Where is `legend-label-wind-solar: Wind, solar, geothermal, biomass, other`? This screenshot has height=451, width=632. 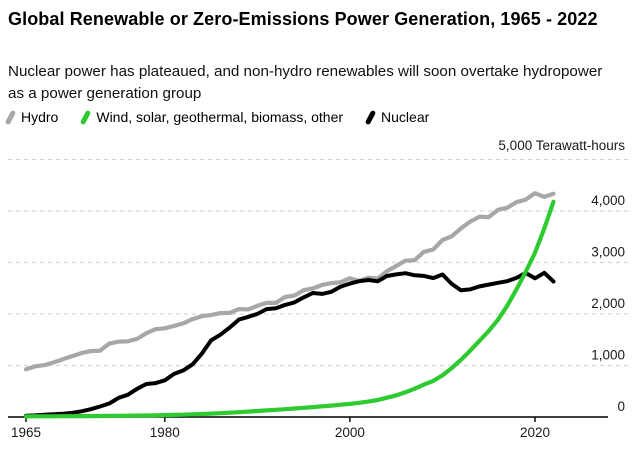
legend-label-wind-solar: Wind, solar, geothermal, biomass, other is located at coordinates (220, 117).